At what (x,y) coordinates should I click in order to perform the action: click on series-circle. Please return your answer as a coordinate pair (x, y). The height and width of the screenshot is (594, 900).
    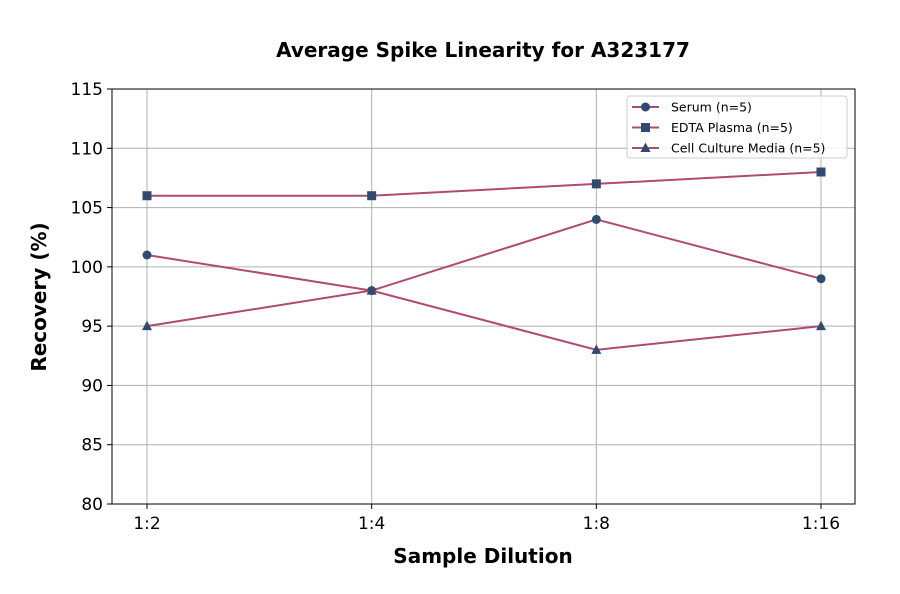
    Looking at the image, I should click on (484, 255).